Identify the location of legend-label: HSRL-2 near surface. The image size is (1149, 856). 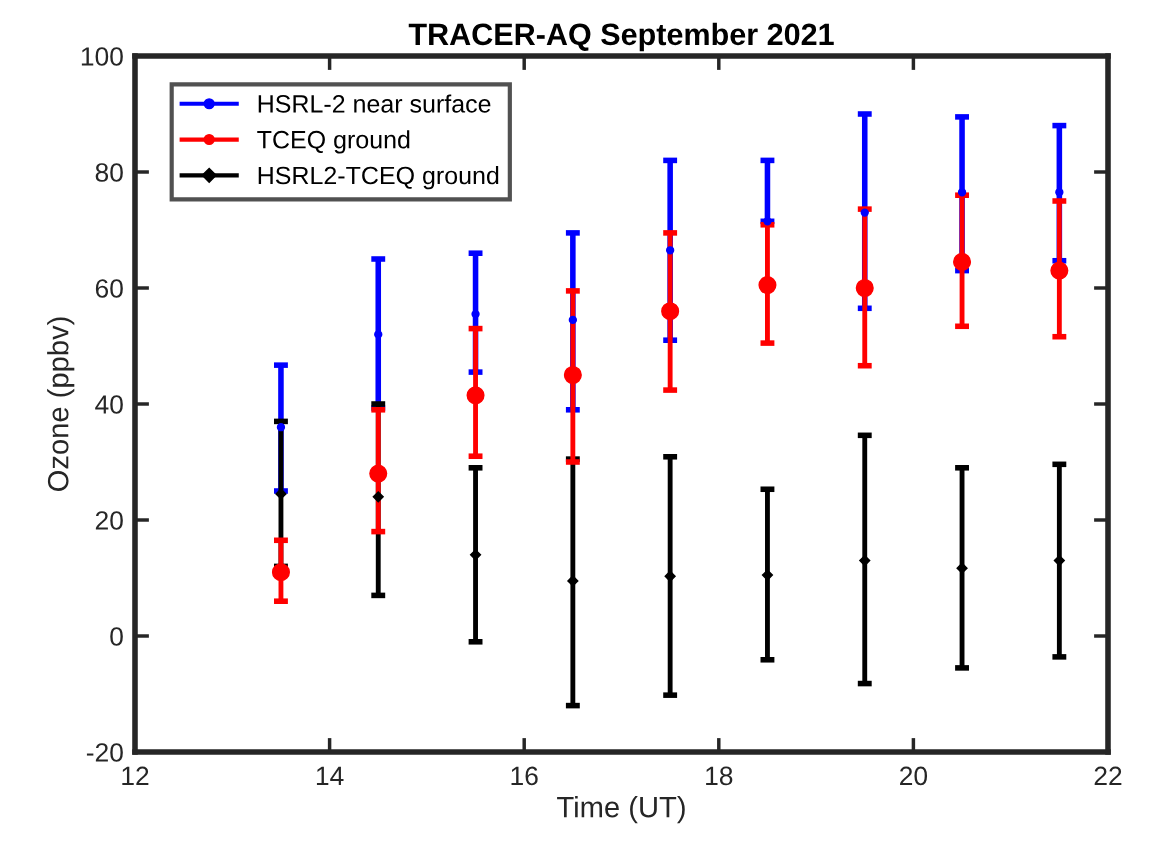
(374, 103).